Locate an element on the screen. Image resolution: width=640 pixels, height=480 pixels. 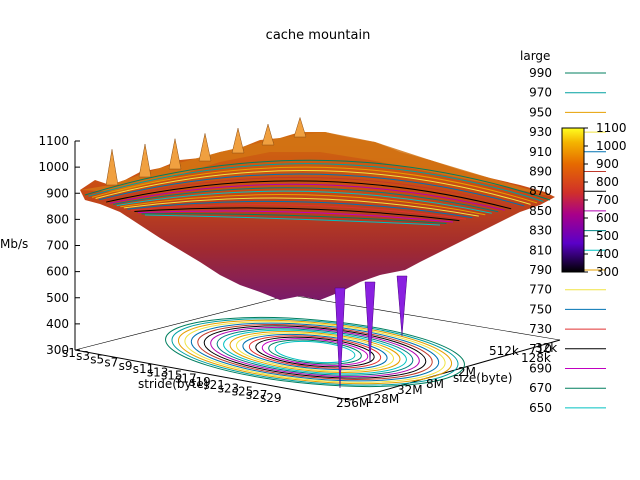
x-tick-label: s15 is located at coordinates (172, 376).